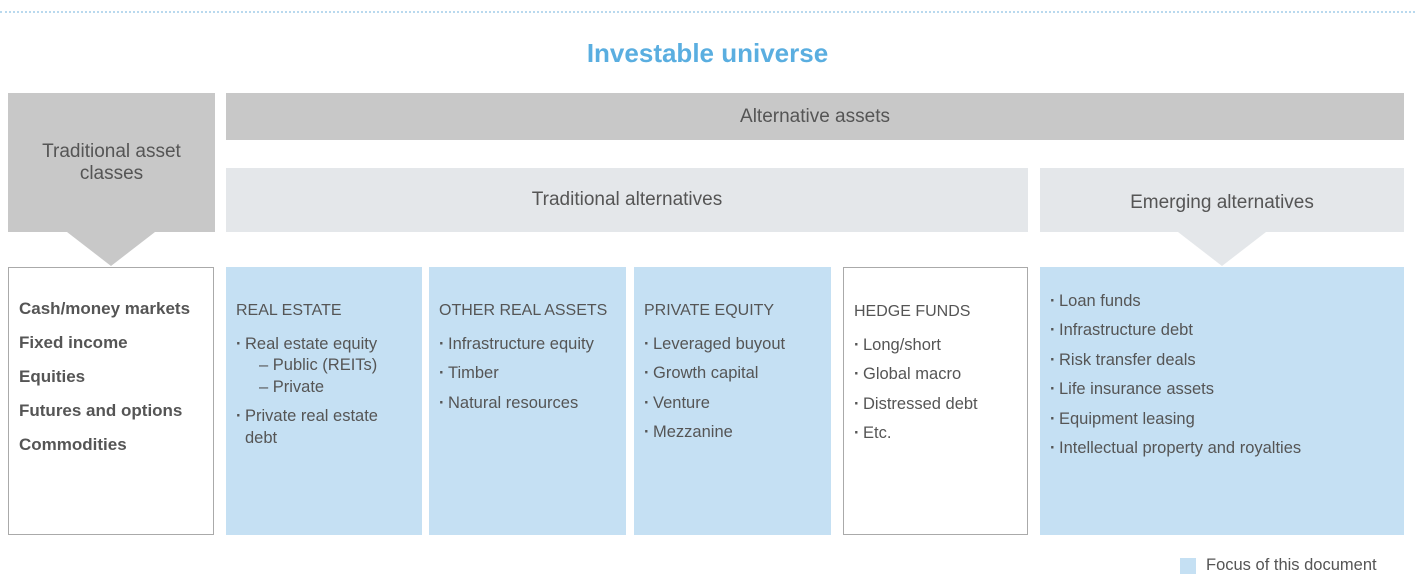 This screenshot has width=1415, height=575. What do you see at coordinates (707, 53) in the screenshot?
I see `title: Investable universe` at bounding box center [707, 53].